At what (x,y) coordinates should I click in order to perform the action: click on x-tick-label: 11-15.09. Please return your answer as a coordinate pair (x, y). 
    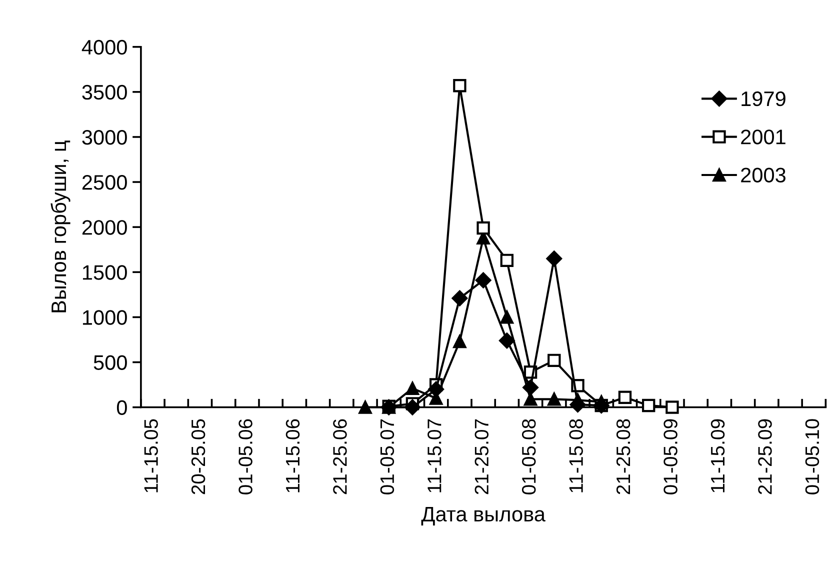
    Looking at the image, I should click on (717, 455).